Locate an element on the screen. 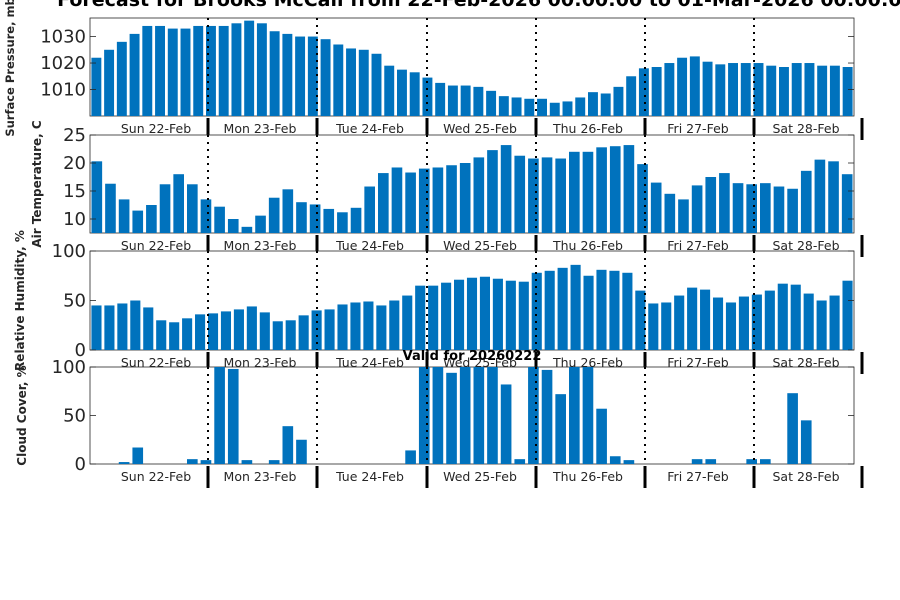  plot-area is located at coordinates (472, 67).